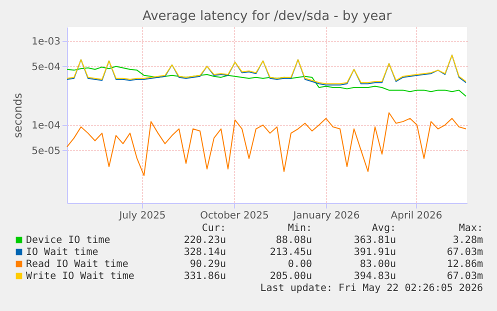 This screenshot has width=497, height=311. Describe the element at coordinates (80, 276) in the screenshot. I see `legend-label: Write IO Wait time` at that location.